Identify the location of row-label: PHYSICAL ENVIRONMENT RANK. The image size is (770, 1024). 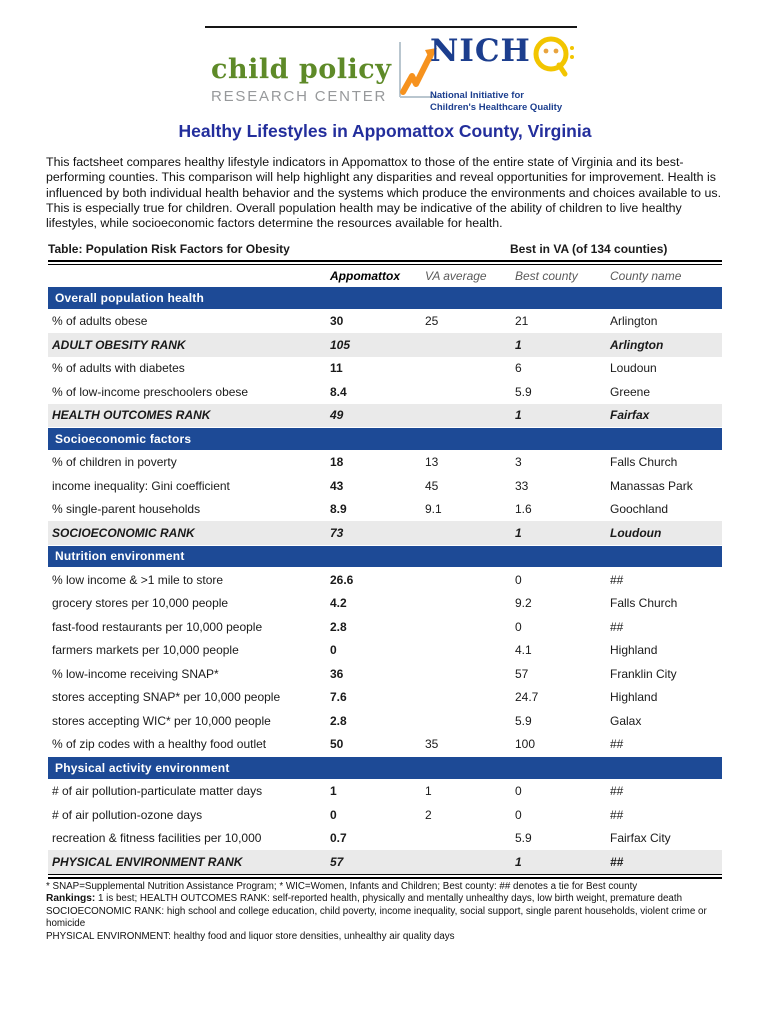
(147, 861).